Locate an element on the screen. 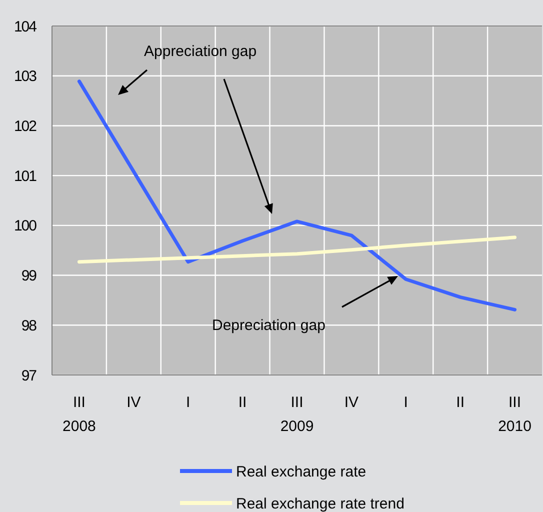 This screenshot has width=543, height=512. y-tick-label: 100 is located at coordinates (25, 226).